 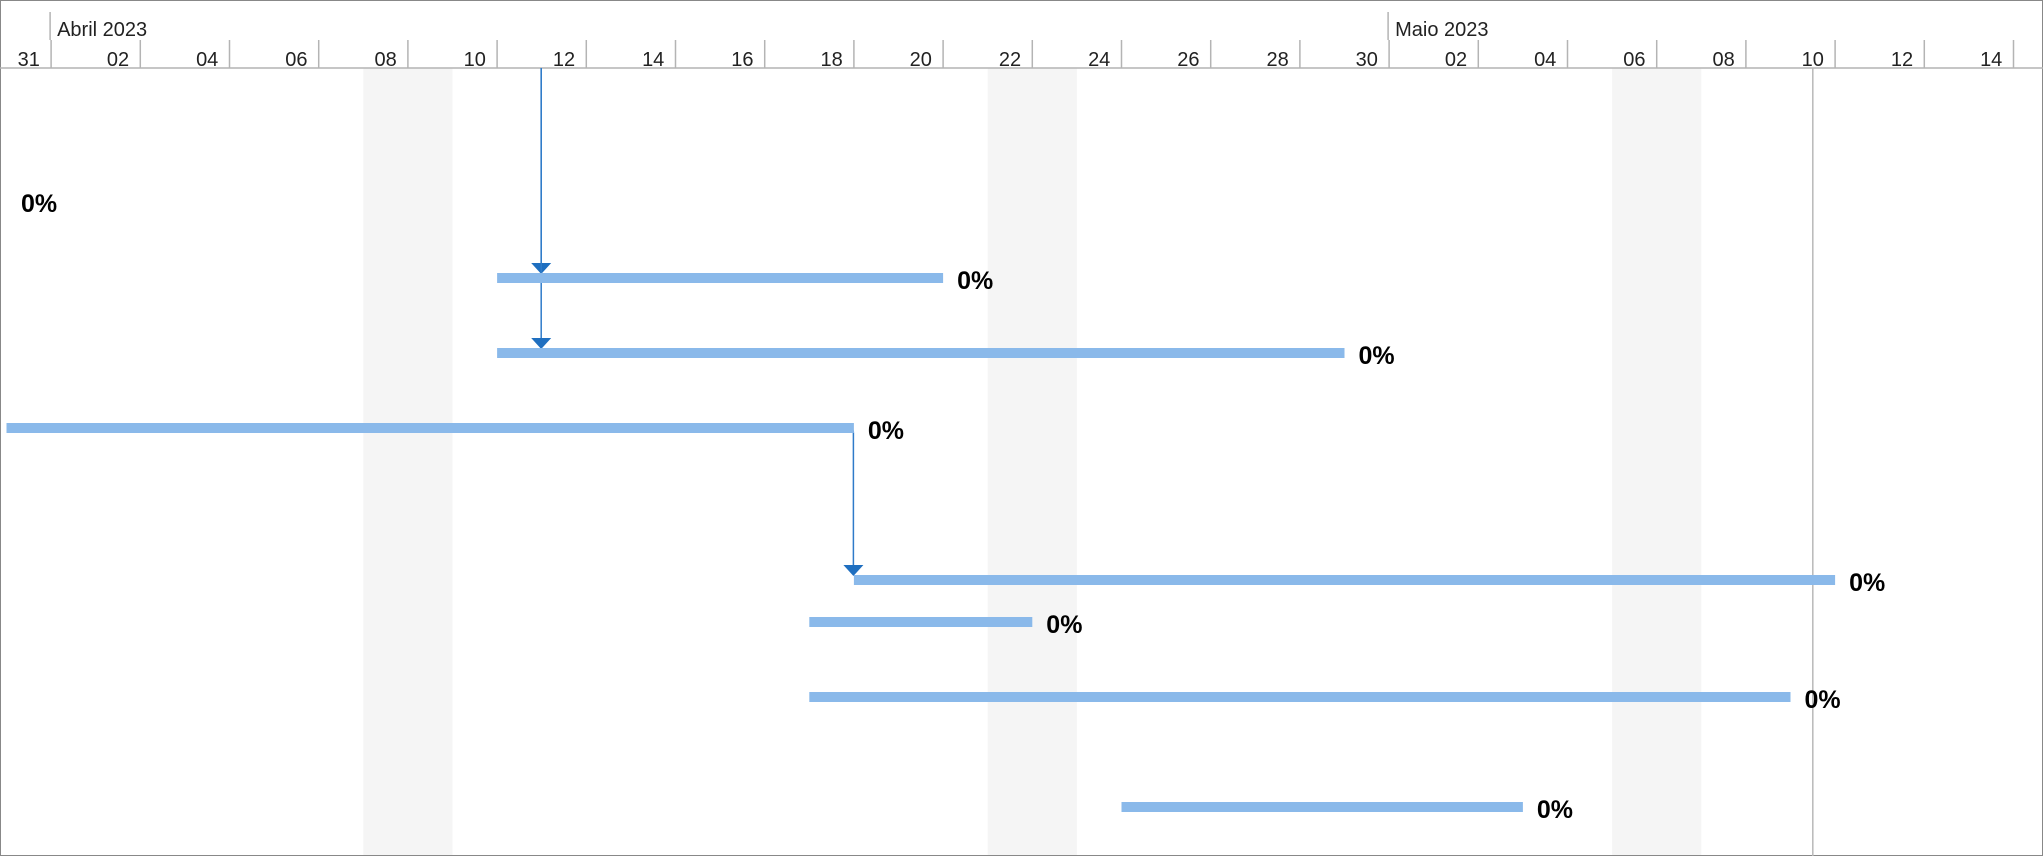 What do you see at coordinates (975, 281) in the screenshot?
I see `percent-label-1: 0%` at bounding box center [975, 281].